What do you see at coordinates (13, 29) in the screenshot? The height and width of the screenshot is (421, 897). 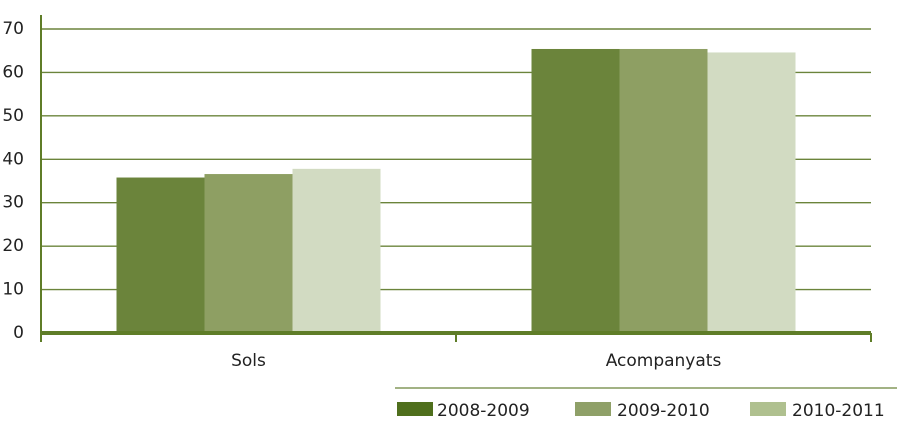 I see `y-tick-label: 70` at bounding box center [13, 29].